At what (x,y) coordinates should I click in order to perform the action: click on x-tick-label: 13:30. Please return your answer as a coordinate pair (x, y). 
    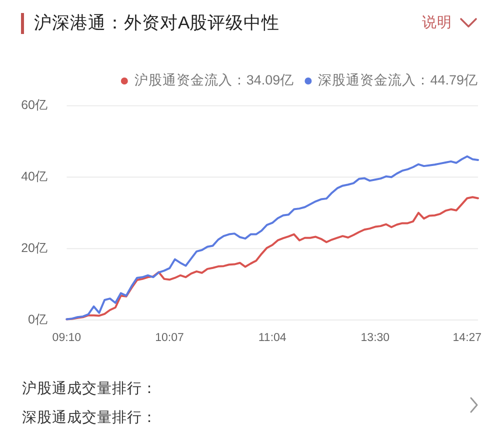
    Looking at the image, I should click on (375, 338).